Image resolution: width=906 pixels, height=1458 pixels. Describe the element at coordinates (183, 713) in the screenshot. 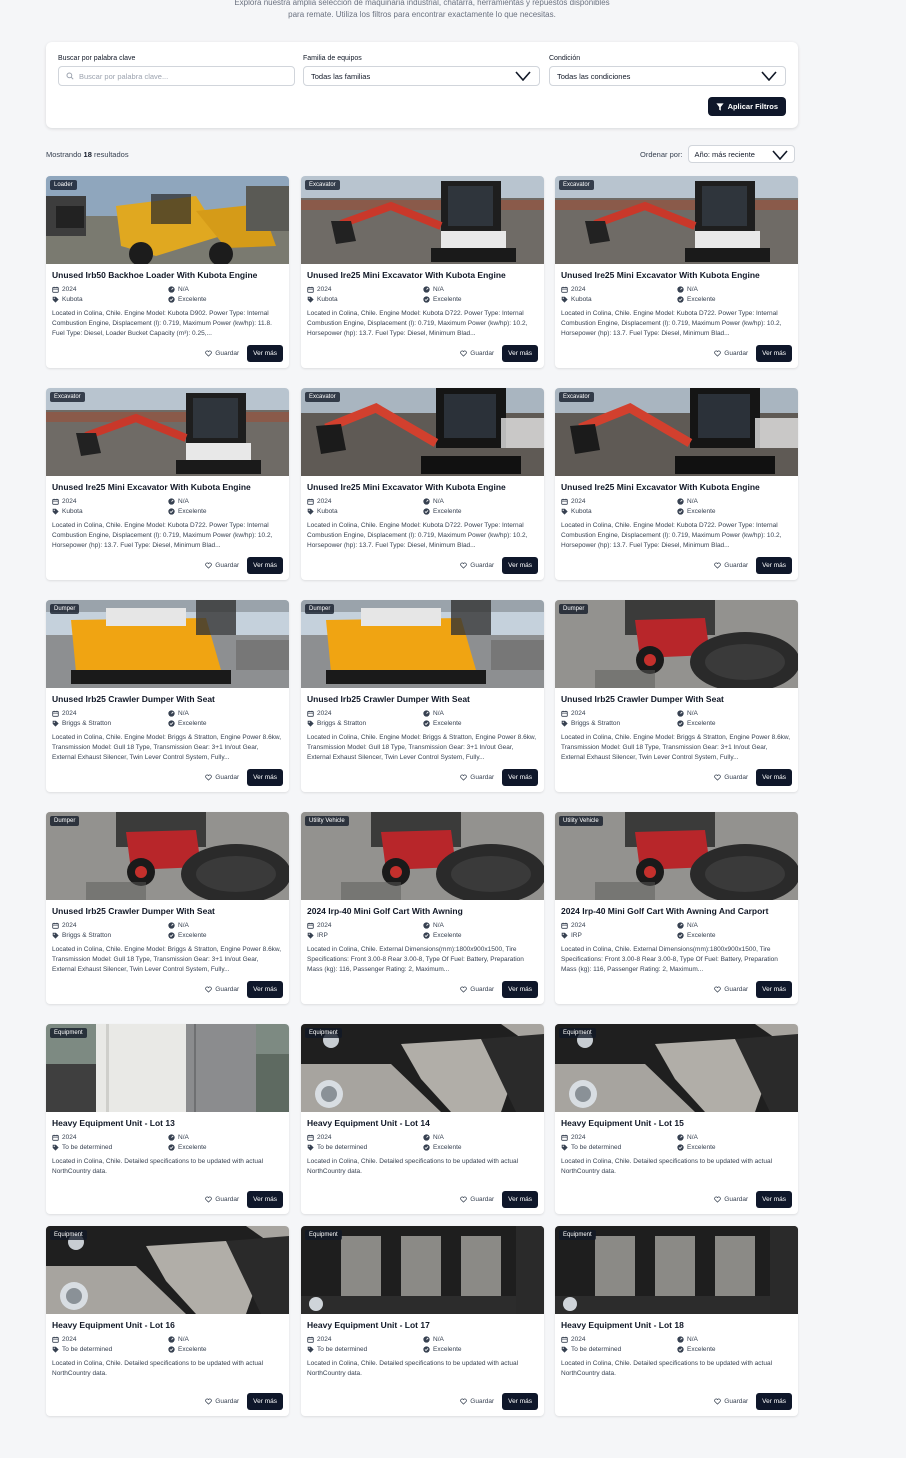

I see `hours-value: N/A` at that location.